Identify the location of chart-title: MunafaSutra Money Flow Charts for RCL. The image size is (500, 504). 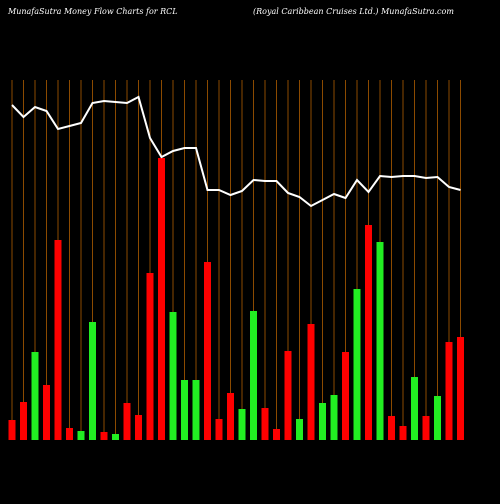
(92, 11).